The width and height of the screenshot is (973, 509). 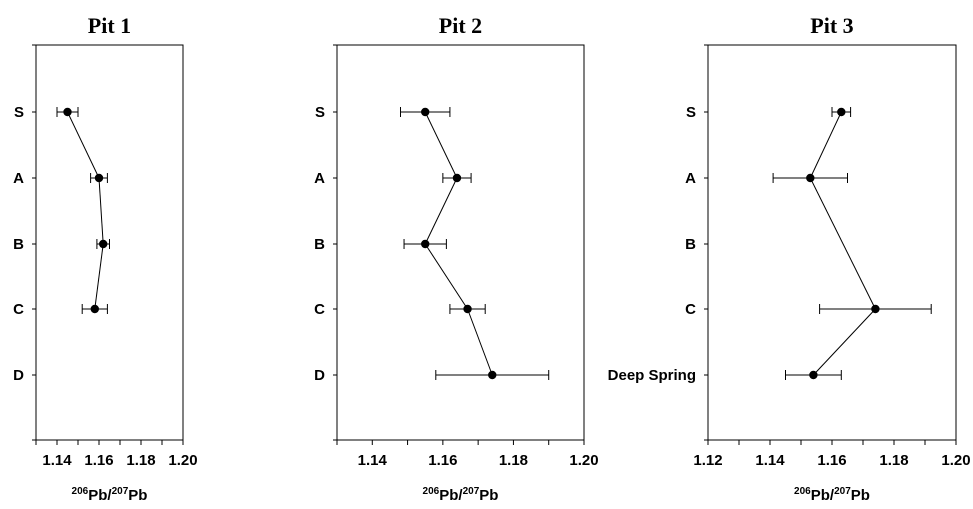 What do you see at coordinates (652, 375) in the screenshot?
I see `category-label: Deep Spring` at bounding box center [652, 375].